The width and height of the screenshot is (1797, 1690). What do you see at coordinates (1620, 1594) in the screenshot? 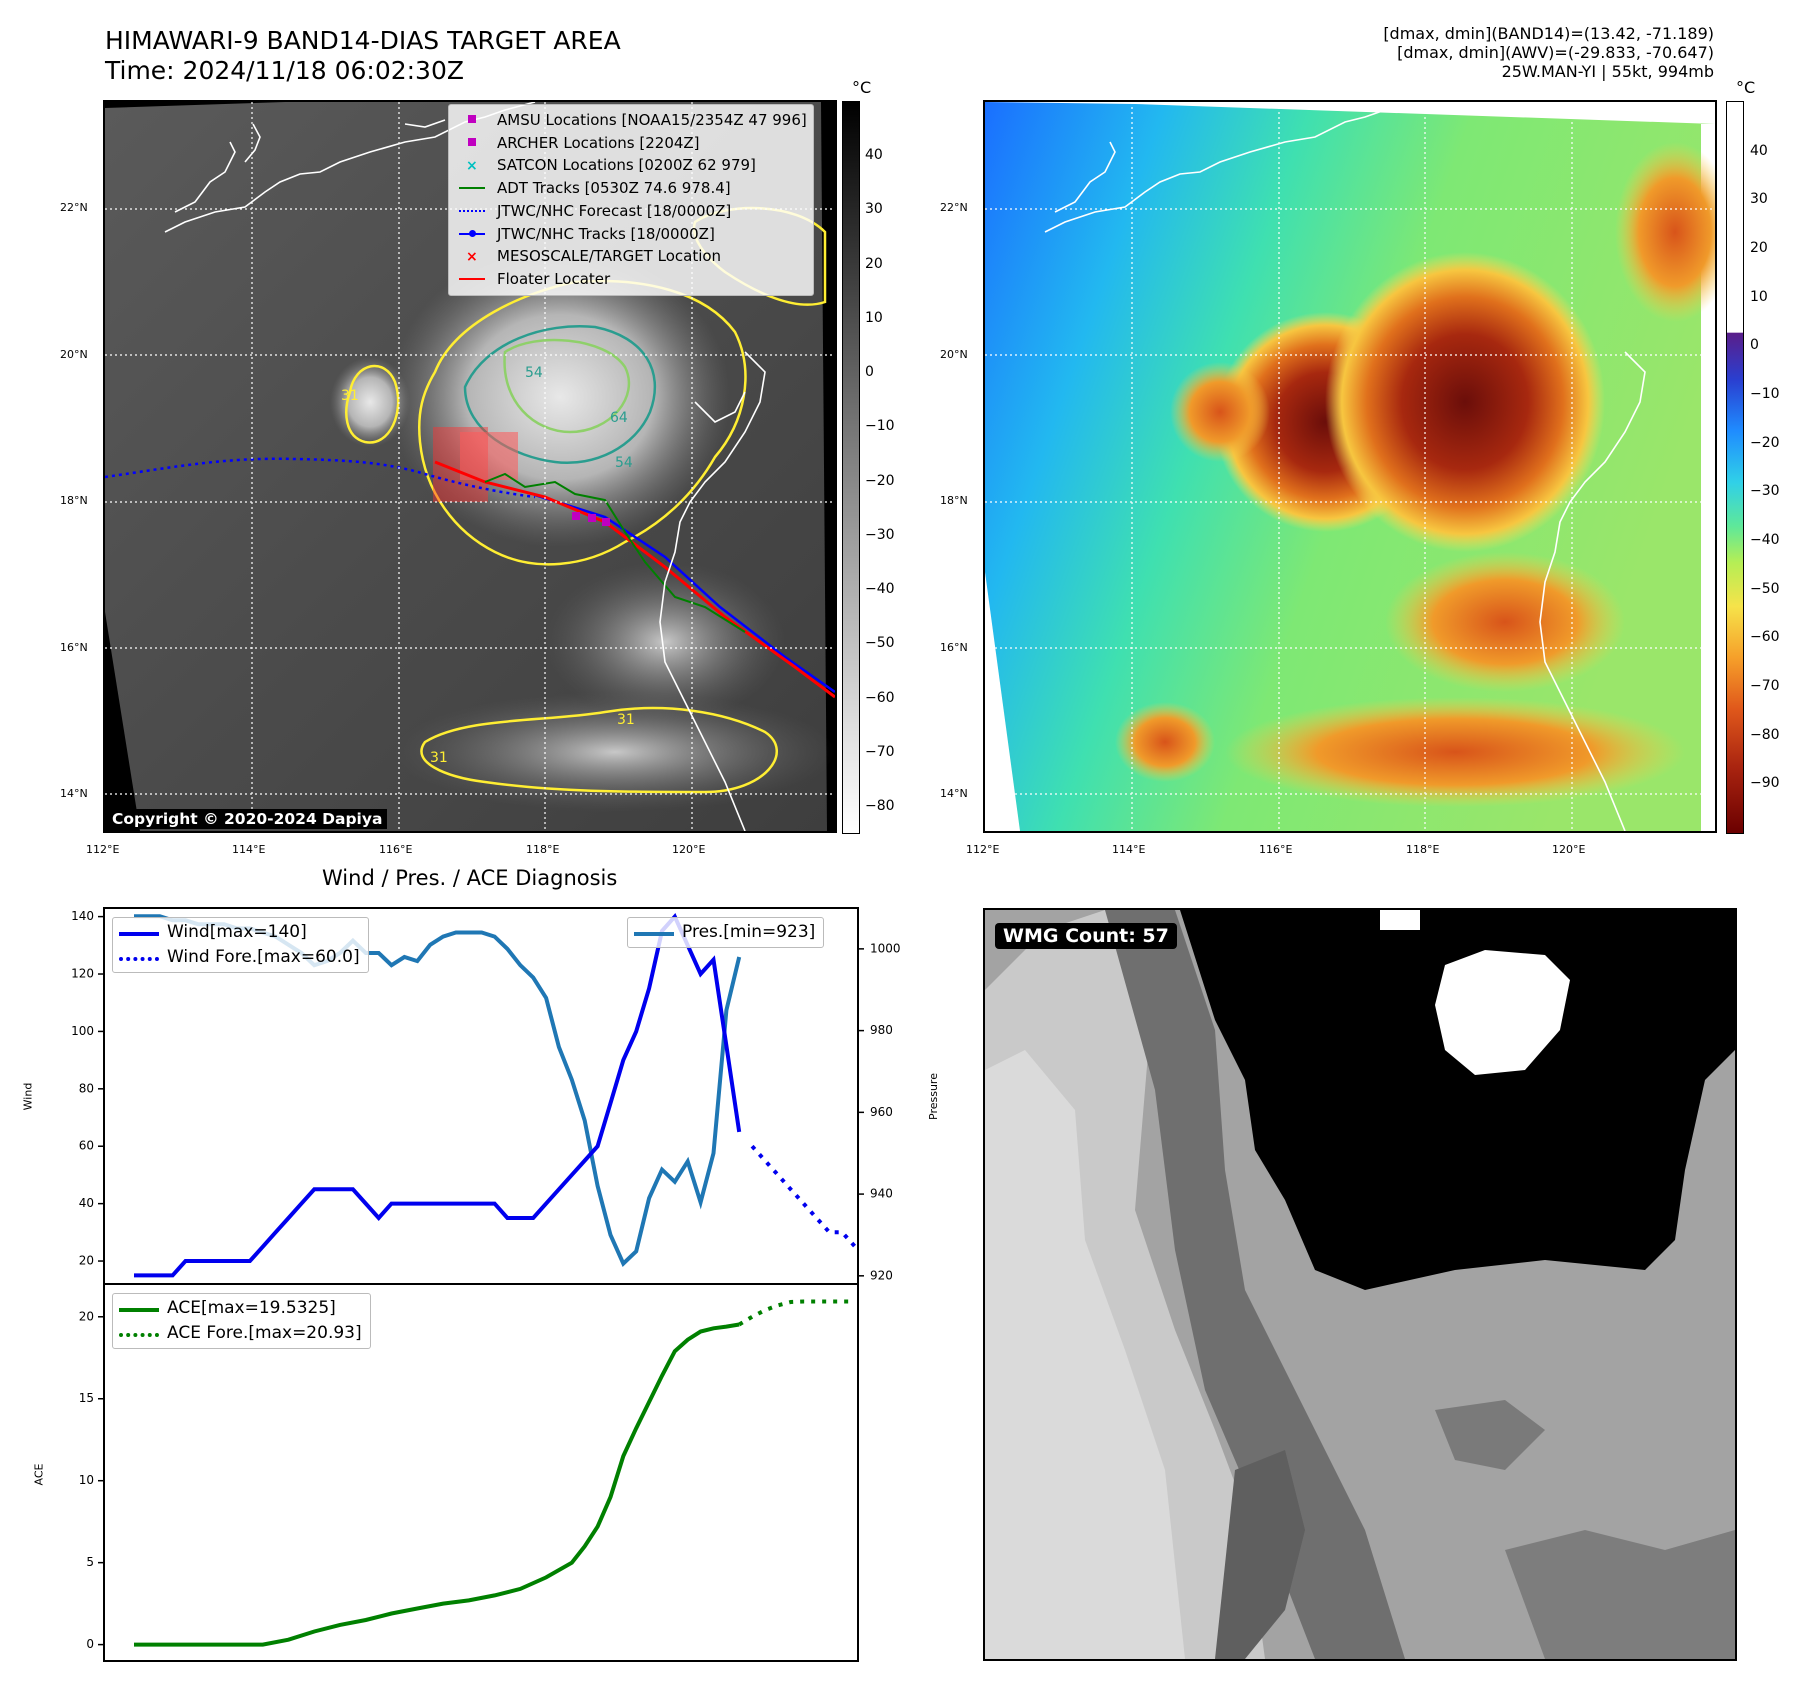
I see `wmg-dark-southeast` at bounding box center [1620, 1594].